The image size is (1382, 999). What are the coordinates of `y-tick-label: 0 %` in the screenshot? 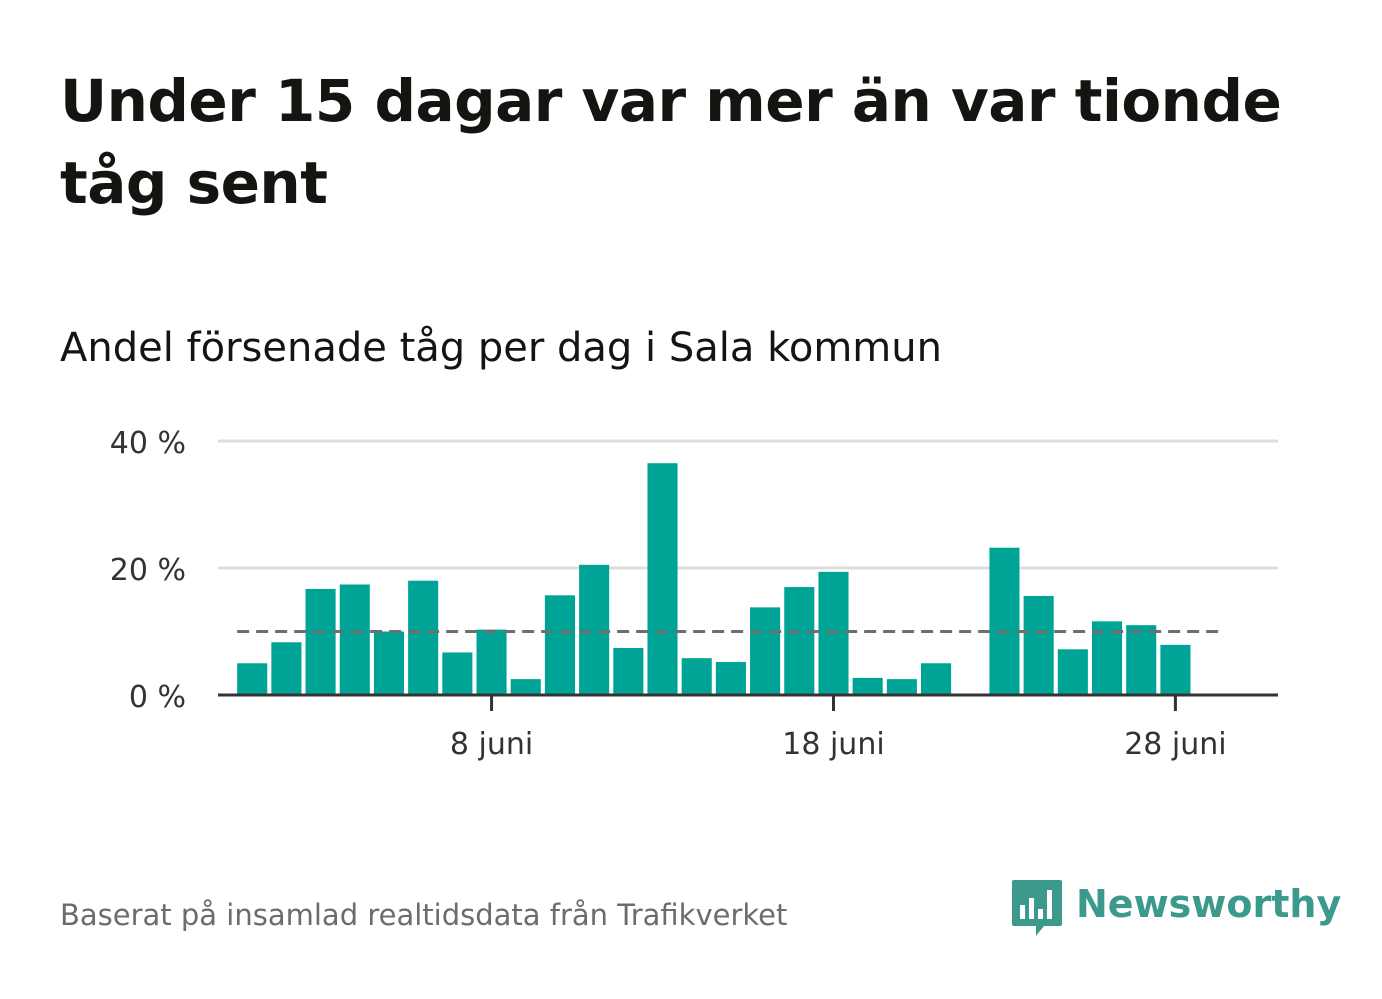 It's located at (157, 697).